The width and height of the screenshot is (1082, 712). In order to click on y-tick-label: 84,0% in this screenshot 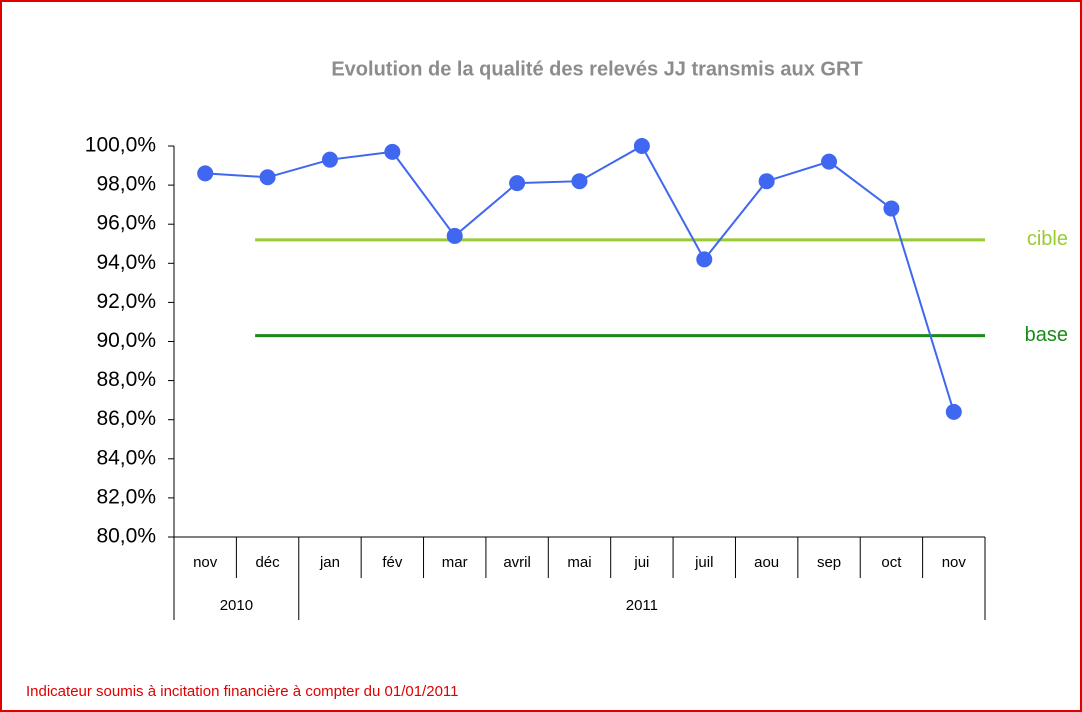, I will do `click(126, 457)`.